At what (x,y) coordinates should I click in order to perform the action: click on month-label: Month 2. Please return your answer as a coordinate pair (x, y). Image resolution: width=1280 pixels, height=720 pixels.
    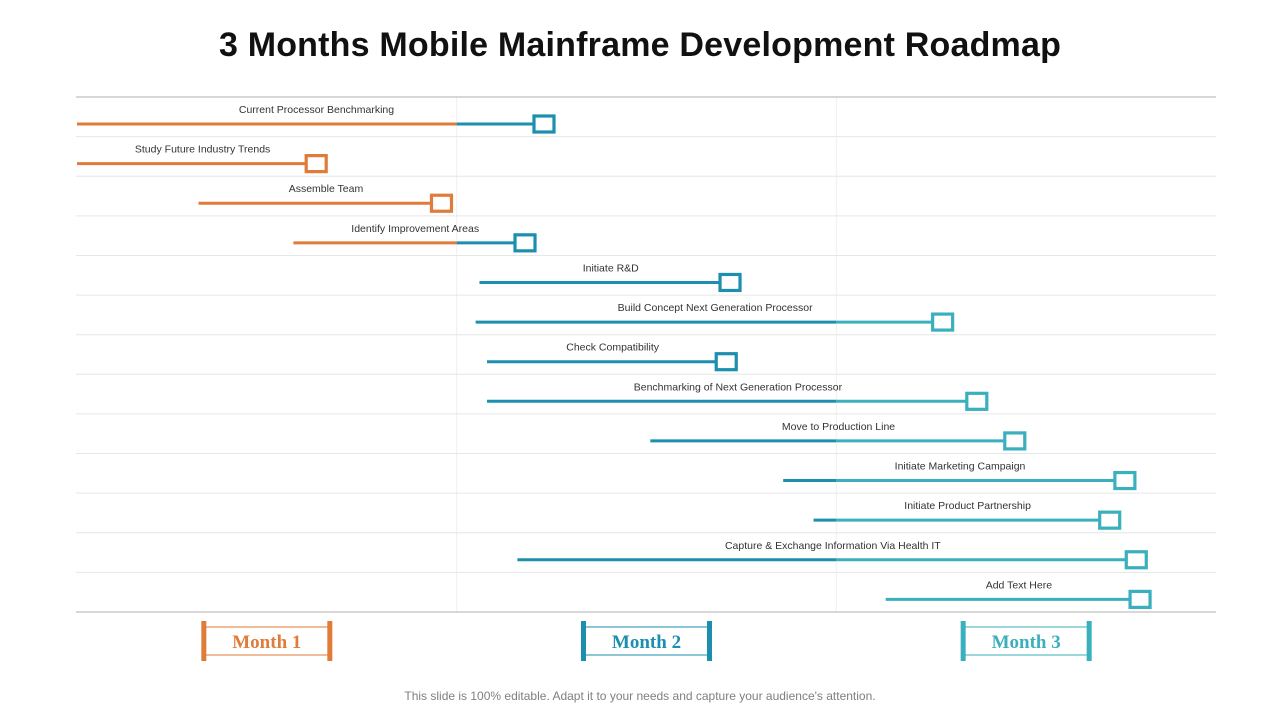
    Looking at the image, I should click on (646, 642).